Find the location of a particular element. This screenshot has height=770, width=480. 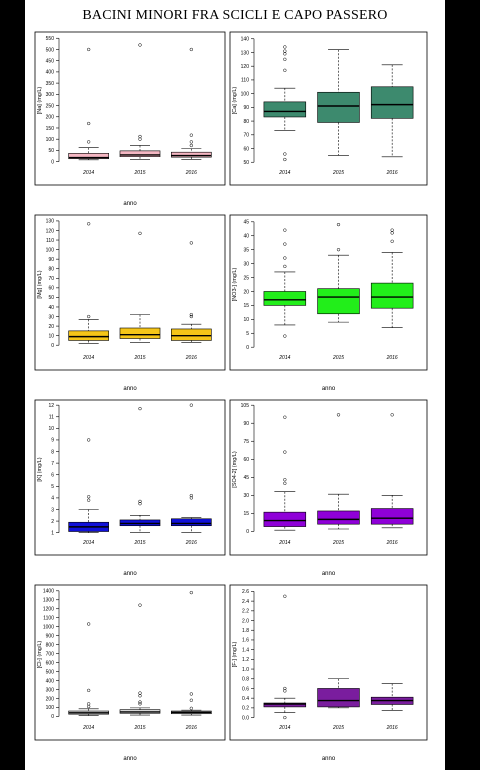

y-tick-label: 0.2 is located at coordinates (245, 709).